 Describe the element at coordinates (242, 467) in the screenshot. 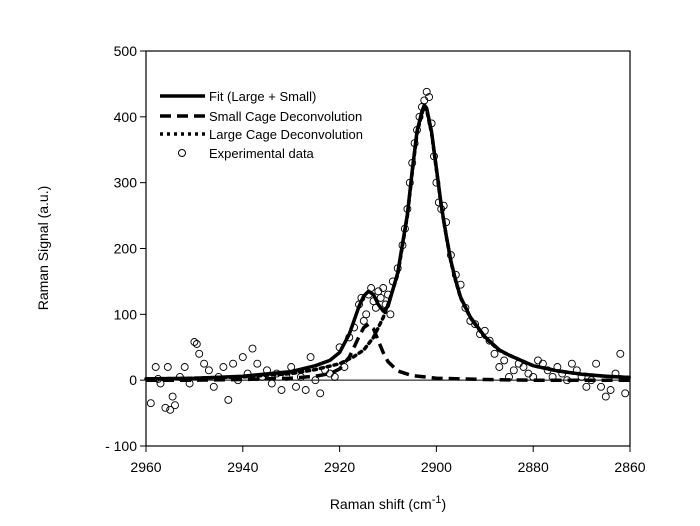

I see `x-tick-label: 2940` at that location.